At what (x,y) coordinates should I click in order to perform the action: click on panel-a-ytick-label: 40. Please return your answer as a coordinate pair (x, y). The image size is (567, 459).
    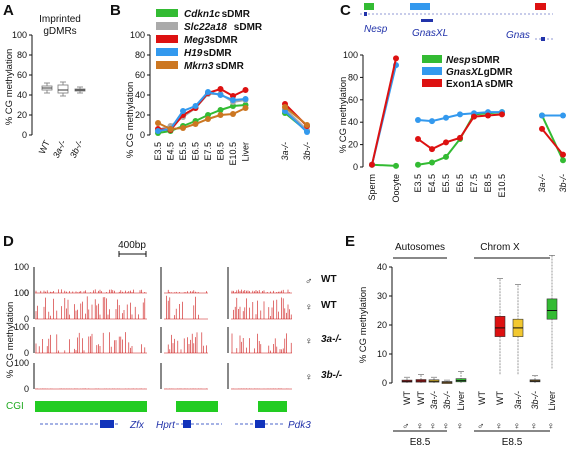
    Looking at the image, I should click on (22, 95).